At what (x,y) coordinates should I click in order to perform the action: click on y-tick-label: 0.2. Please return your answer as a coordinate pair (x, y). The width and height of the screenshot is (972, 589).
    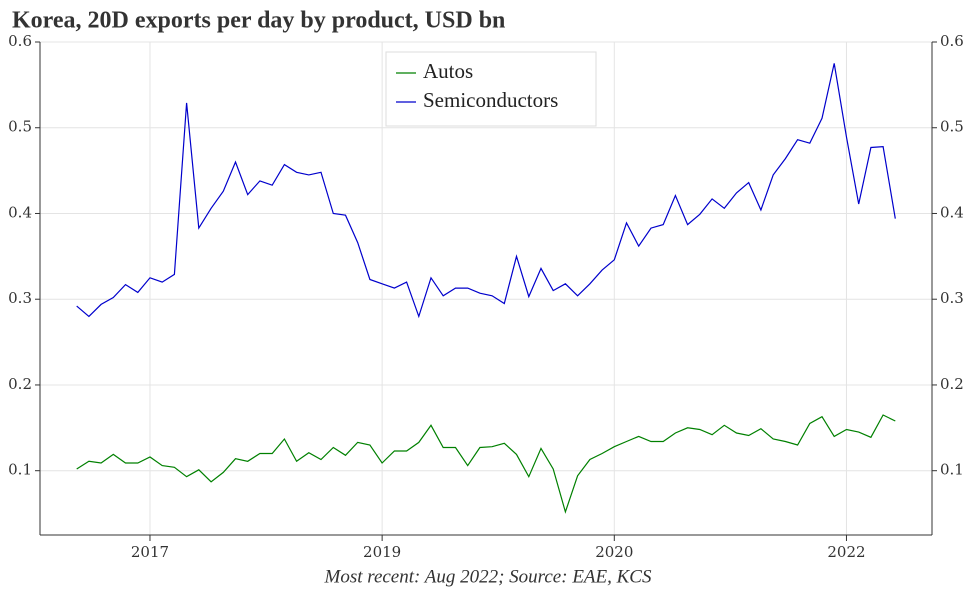
    Looking at the image, I should click on (20, 384).